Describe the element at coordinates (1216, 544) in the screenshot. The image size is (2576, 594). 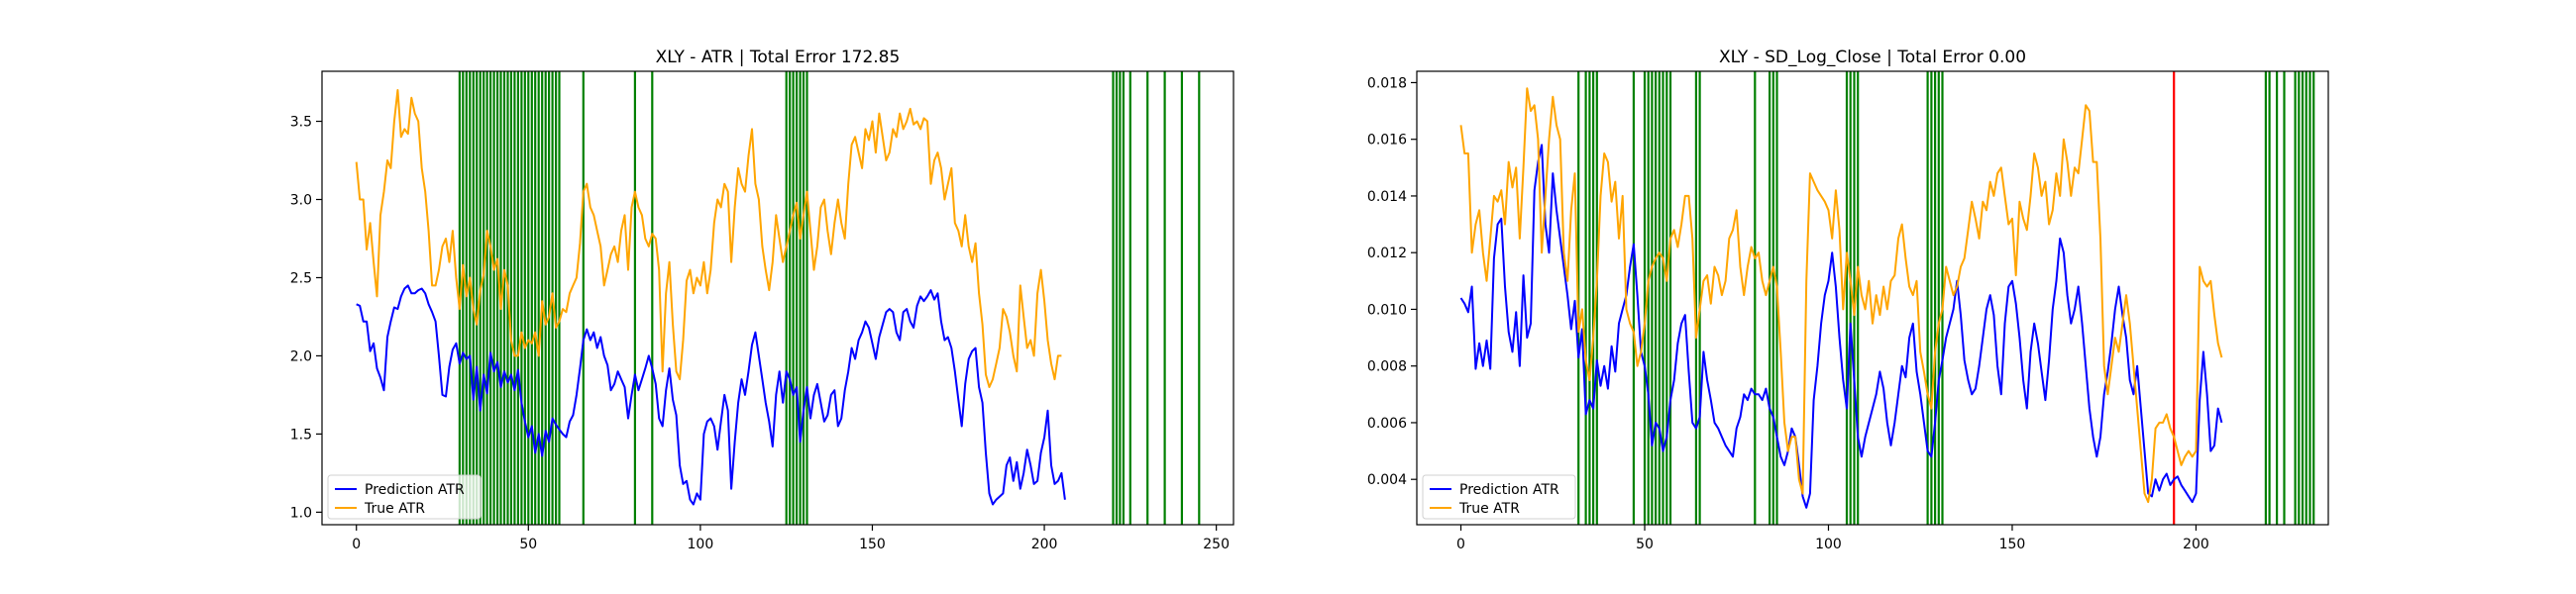
I see `x-tick-label: 250` at that location.